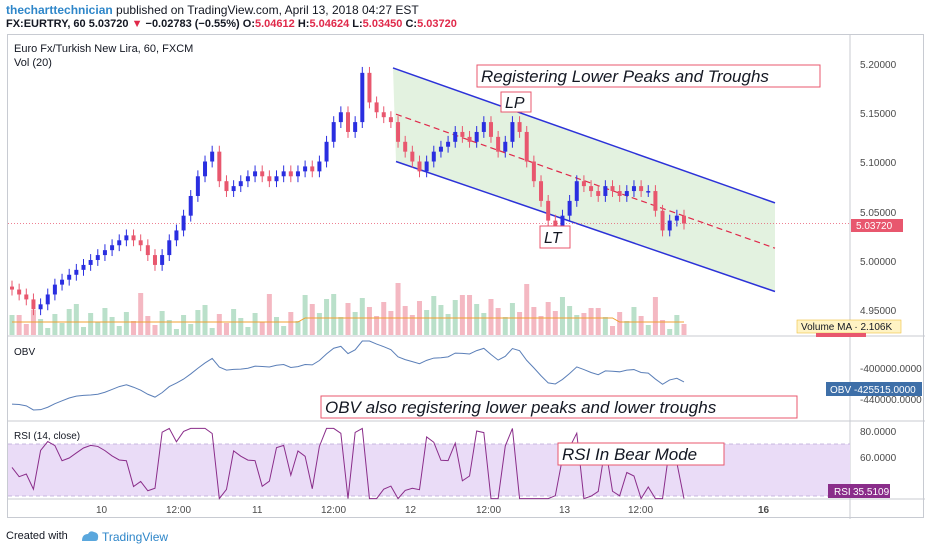 The image size is (932, 550). I want to click on time-tick: 11, so click(257, 510).